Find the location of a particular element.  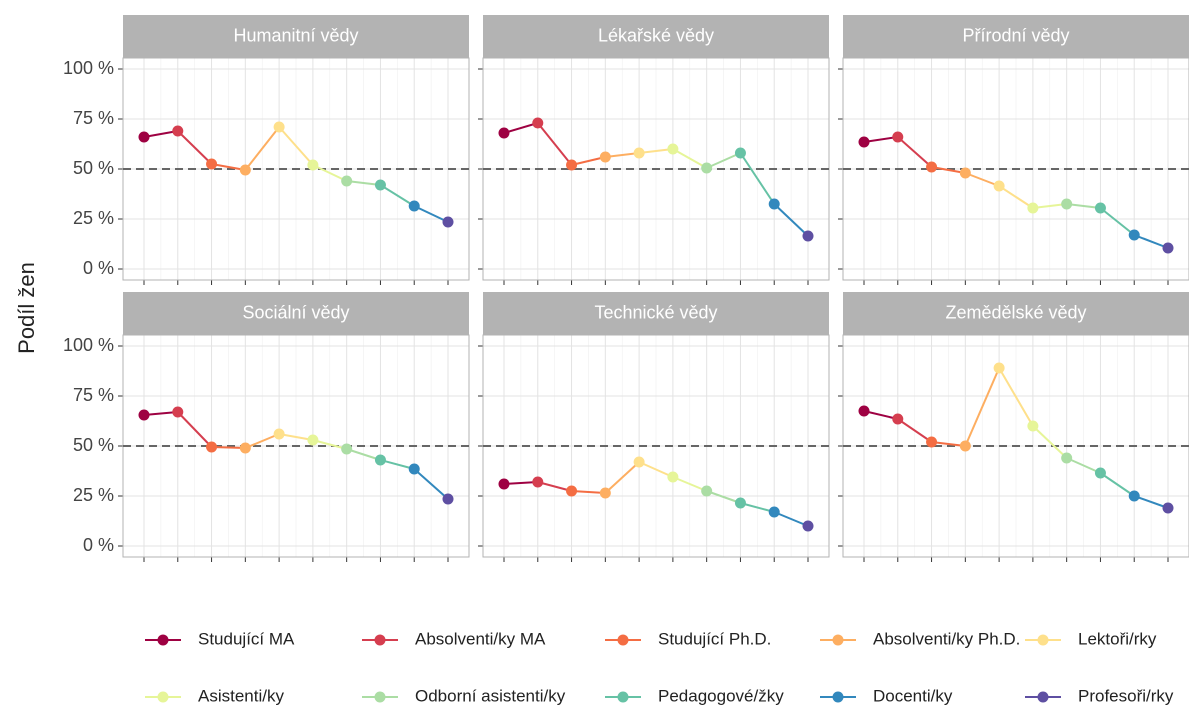

facet-title: Technické vědy is located at coordinates (655, 312).